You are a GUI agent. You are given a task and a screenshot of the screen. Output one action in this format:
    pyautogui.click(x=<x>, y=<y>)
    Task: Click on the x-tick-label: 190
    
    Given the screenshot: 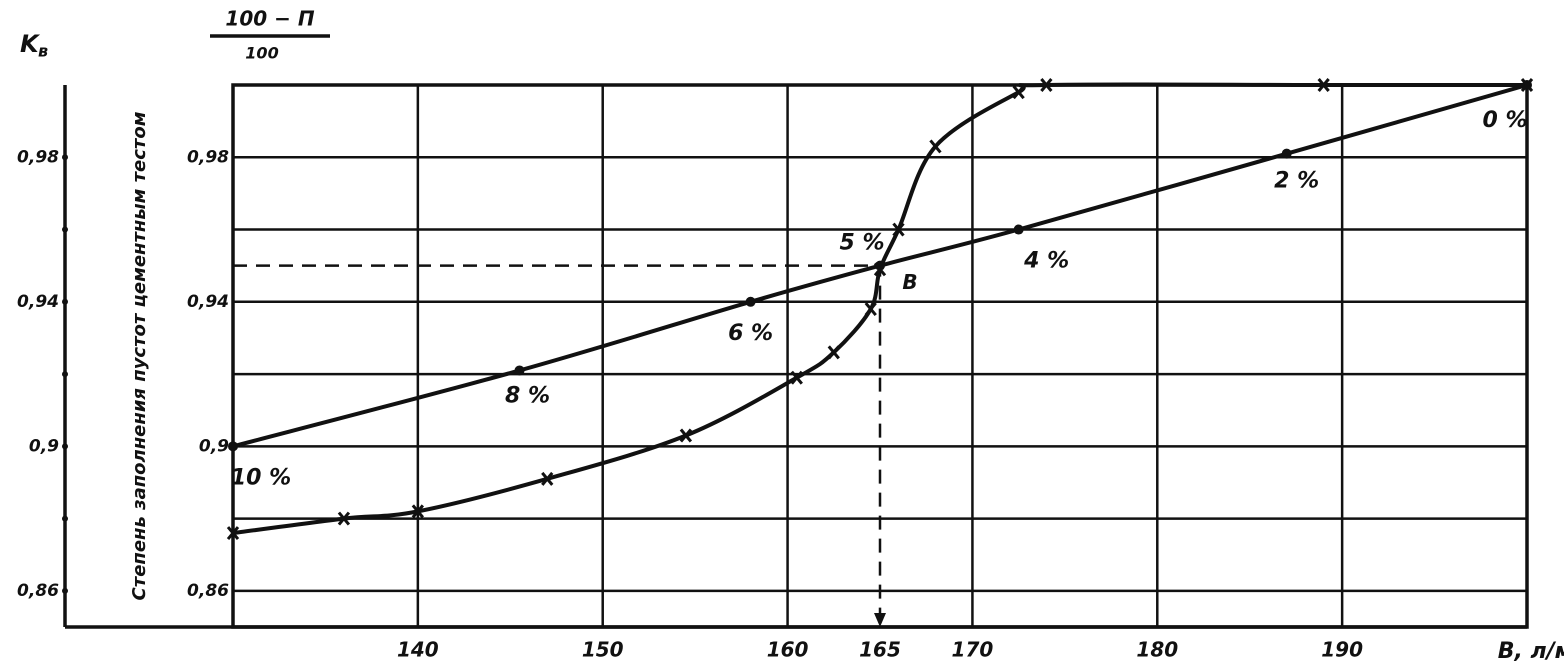 What is the action you would take?
    pyautogui.click(x=1342, y=650)
    